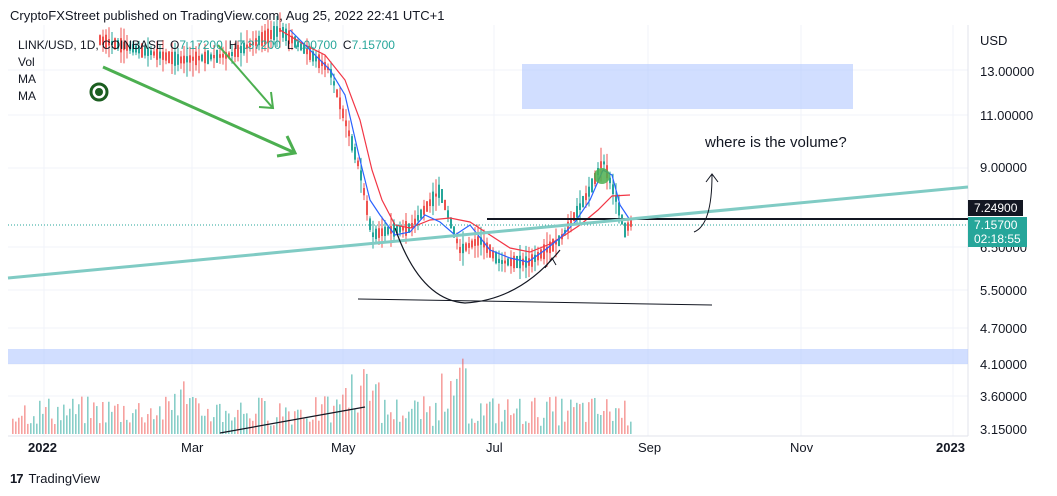 Image resolution: width=1057 pixels, height=496 pixels. What do you see at coordinates (1003, 396) in the screenshot?
I see `y-tick: 3.60000` at bounding box center [1003, 396].